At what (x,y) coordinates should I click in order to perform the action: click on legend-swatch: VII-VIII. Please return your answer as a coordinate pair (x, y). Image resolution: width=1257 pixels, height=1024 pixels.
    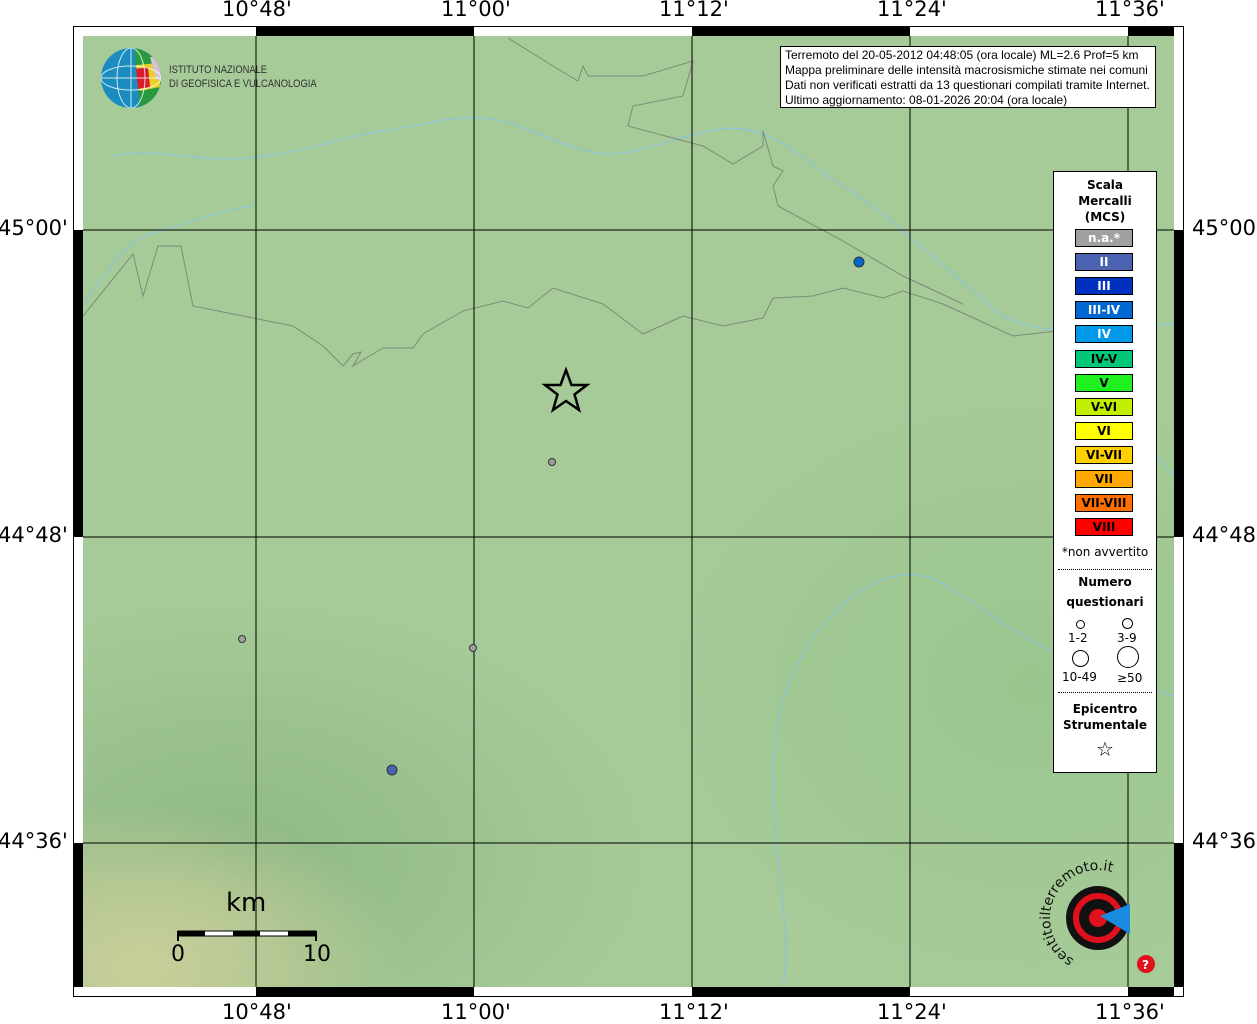
    Looking at the image, I should click on (1104, 503).